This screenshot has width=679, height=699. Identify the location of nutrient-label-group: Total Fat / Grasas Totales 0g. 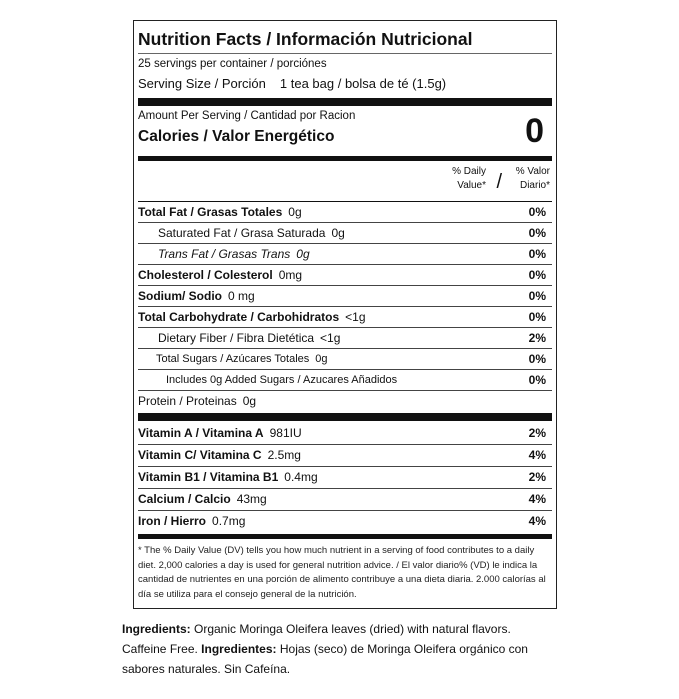
(220, 212).